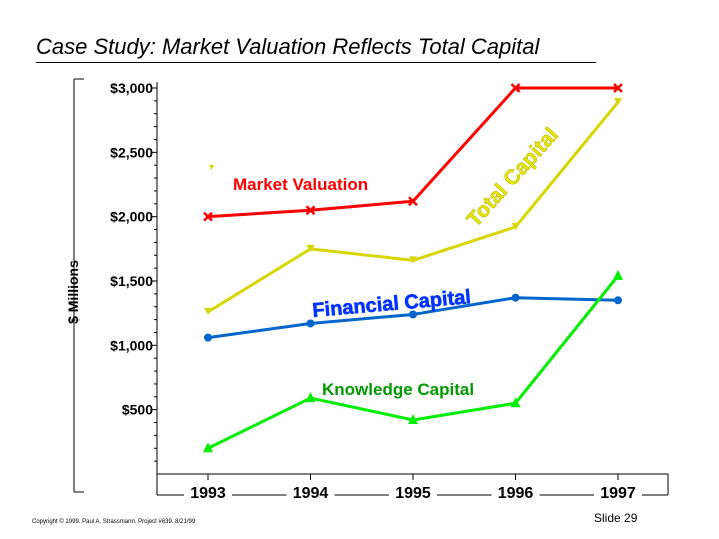  I want to click on series-financial-capital, so click(413, 317).